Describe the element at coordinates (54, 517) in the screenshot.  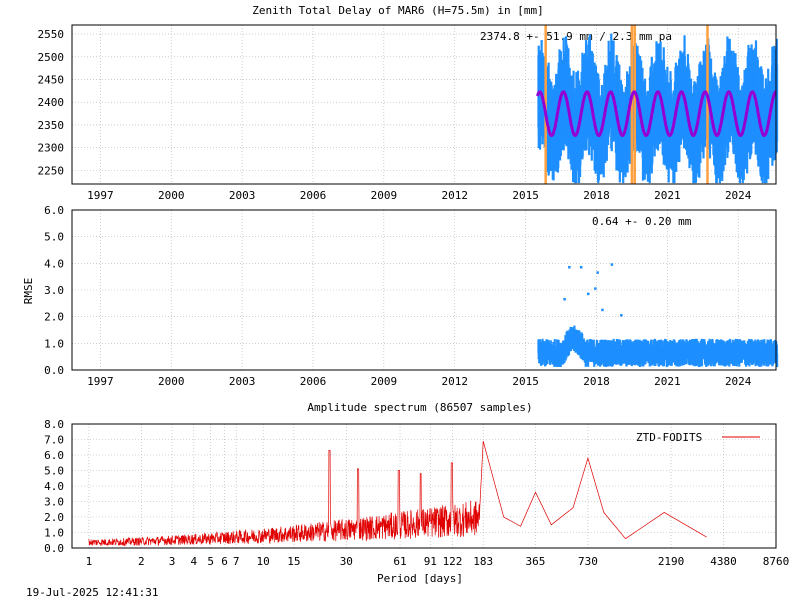
I see `spectrum-y-tick: 2.0` at that location.